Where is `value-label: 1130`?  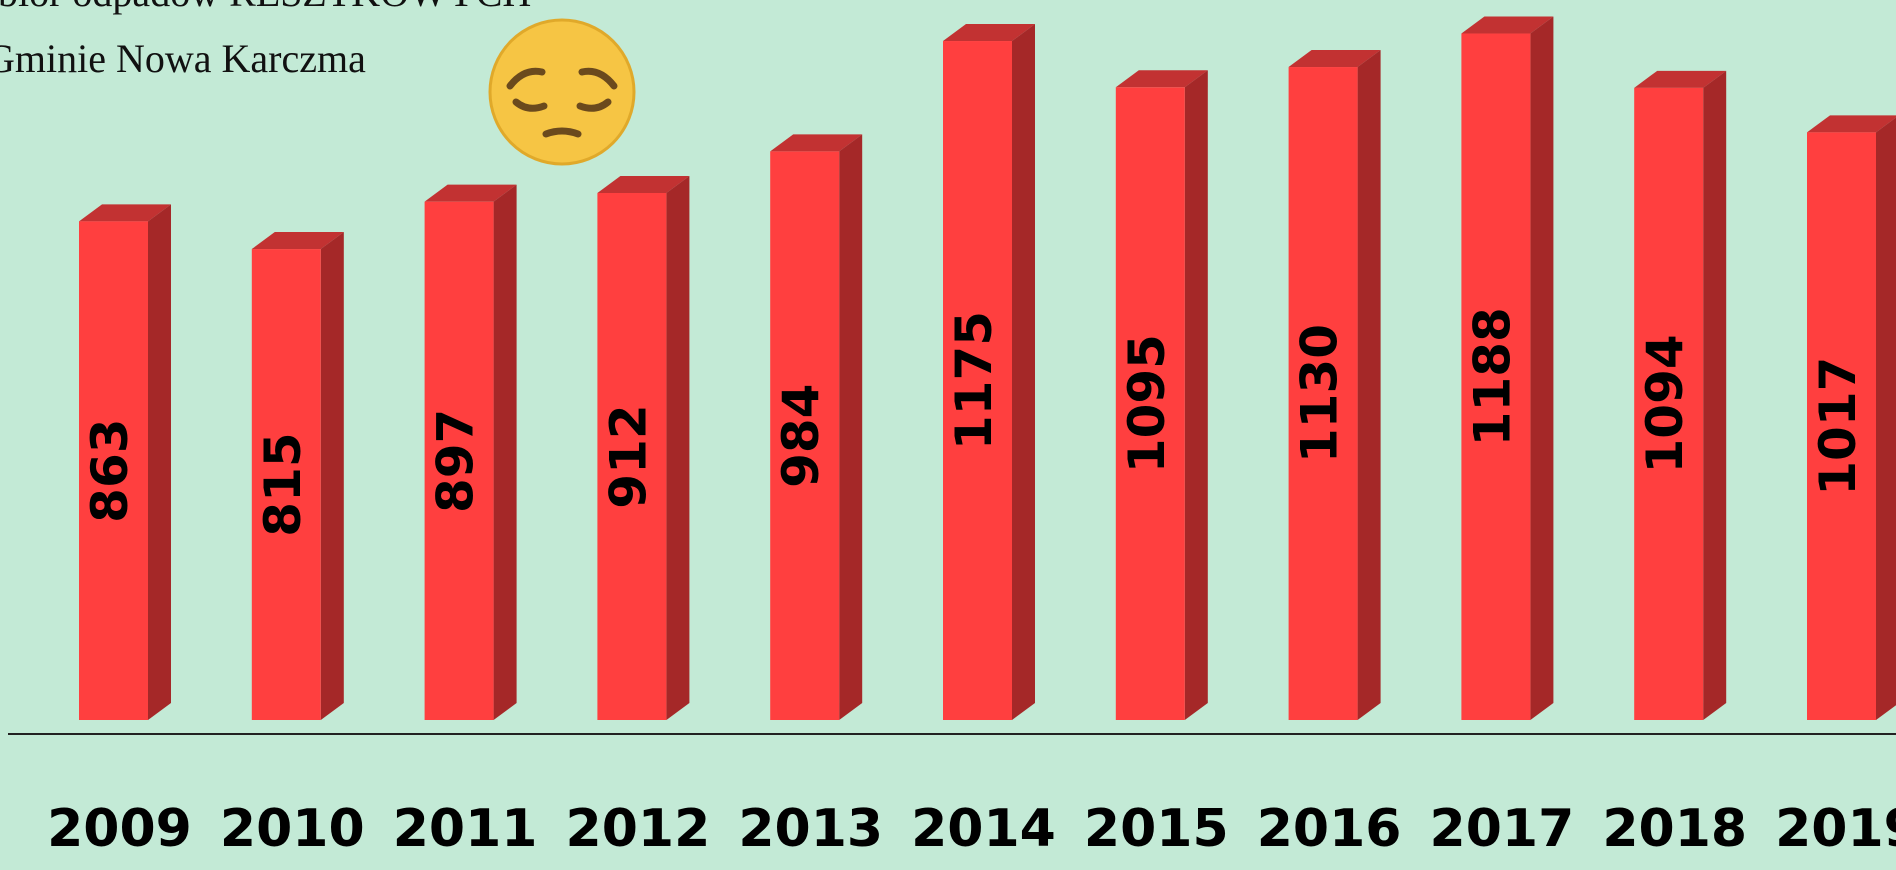 value-label: 1130 is located at coordinates (1320, 393).